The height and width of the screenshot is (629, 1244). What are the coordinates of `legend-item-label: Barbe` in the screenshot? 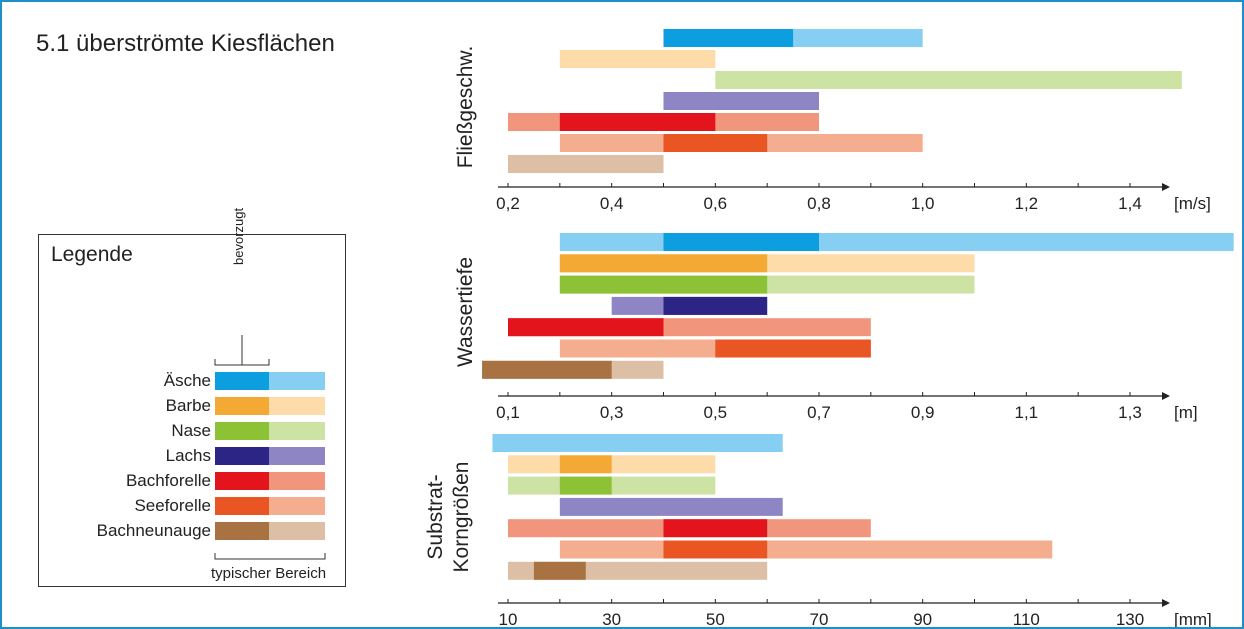 It's located at (188, 405).